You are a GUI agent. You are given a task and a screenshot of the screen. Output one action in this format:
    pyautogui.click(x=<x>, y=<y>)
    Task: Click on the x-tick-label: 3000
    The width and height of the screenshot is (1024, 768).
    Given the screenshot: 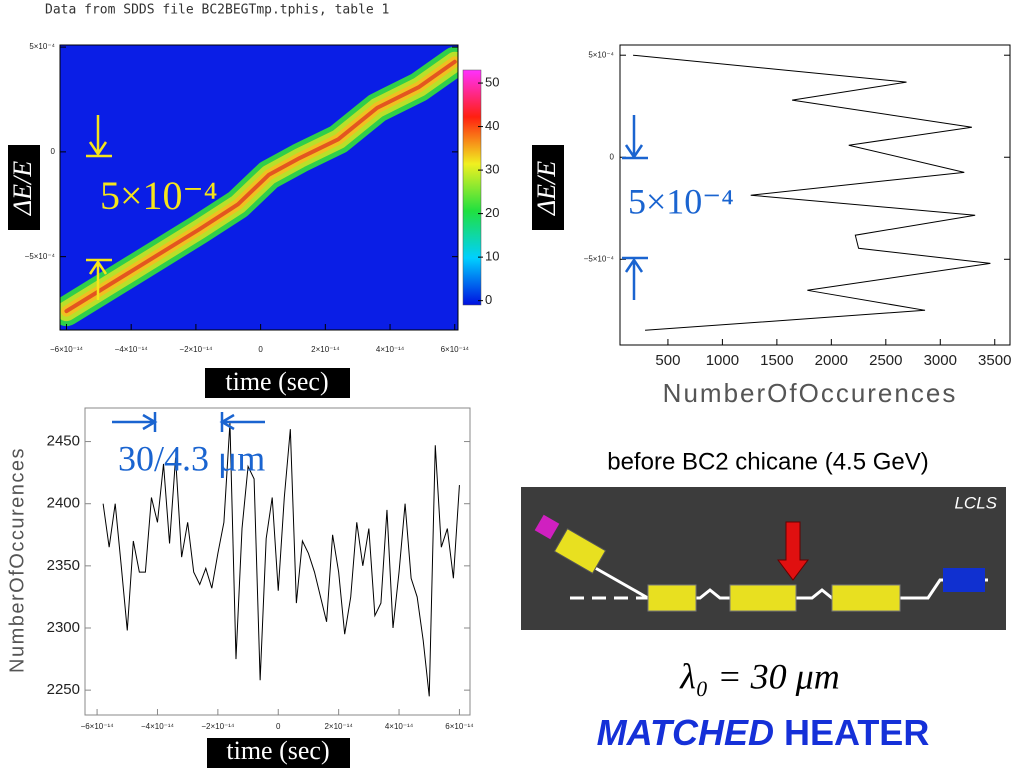 What is the action you would take?
    pyautogui.click(x=940, y=360)
    